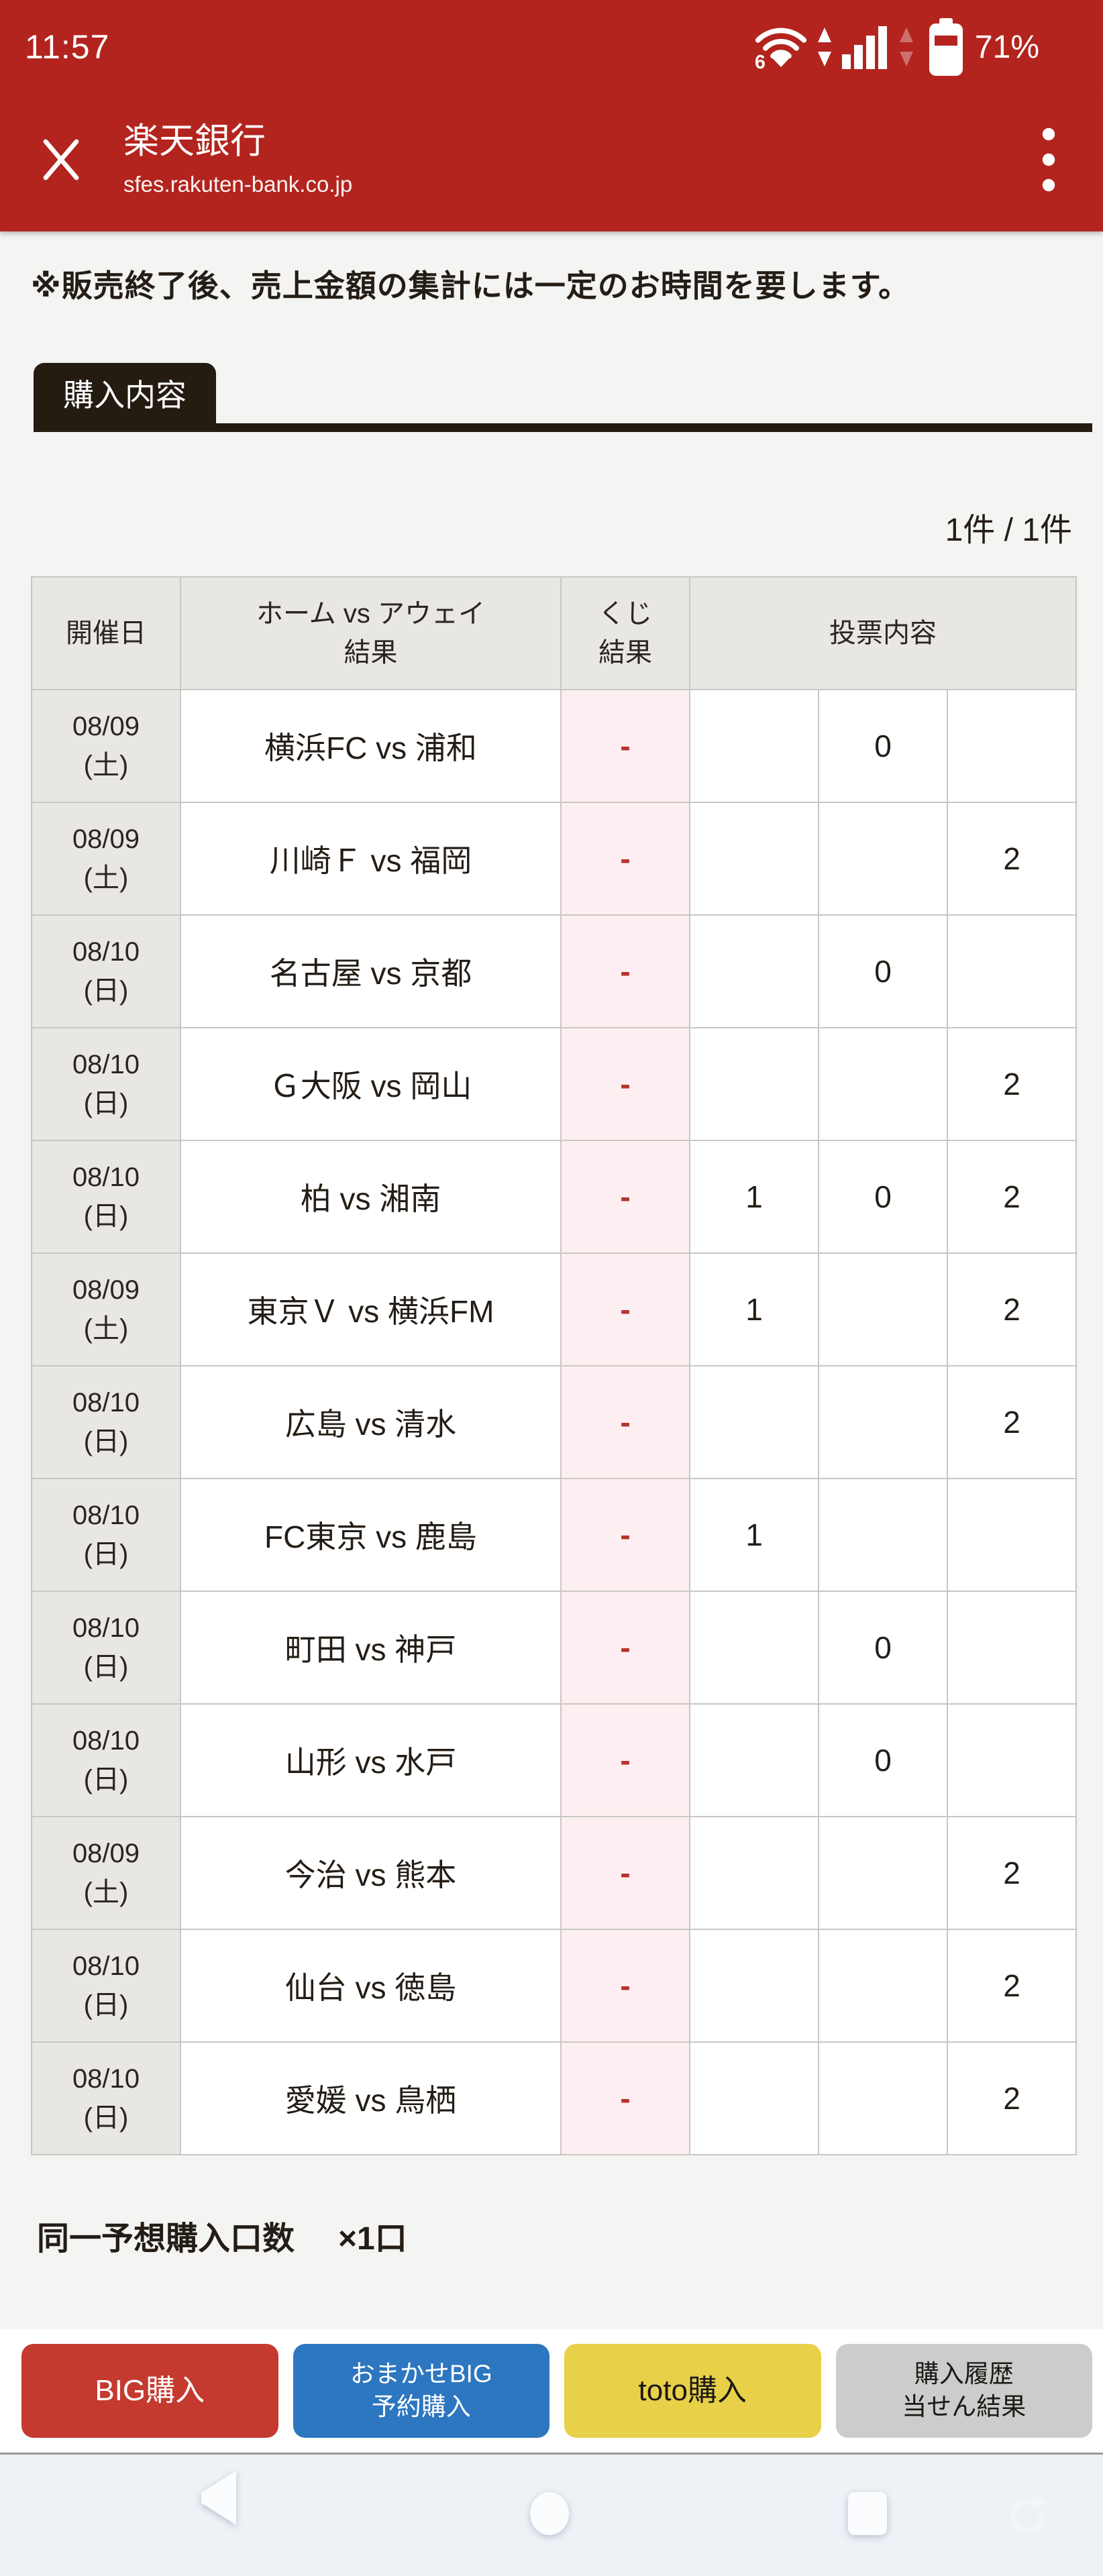 Image resolution: width=1103 pixels, height=2576 pixels. Describe the element at coordinates (150, 2391) in the screenshot. I see `big-purchase-button: BIG購入` at that location.